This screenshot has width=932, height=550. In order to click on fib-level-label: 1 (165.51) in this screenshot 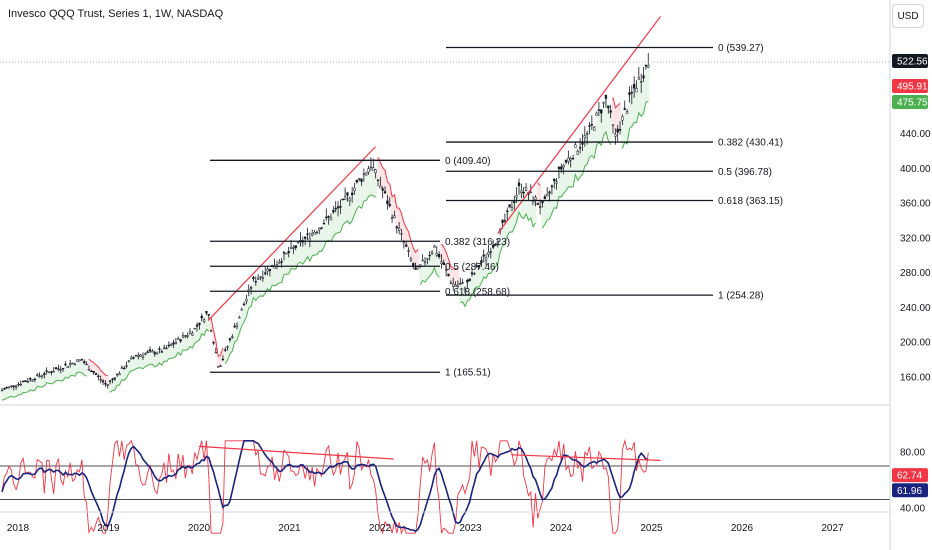, I will do `click(468, 373)`.